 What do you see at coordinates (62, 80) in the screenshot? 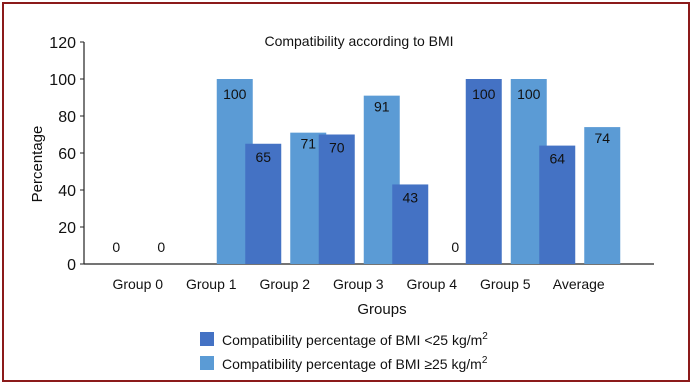
I see `y-tick-label: 100` at bounding box center [62, 80].